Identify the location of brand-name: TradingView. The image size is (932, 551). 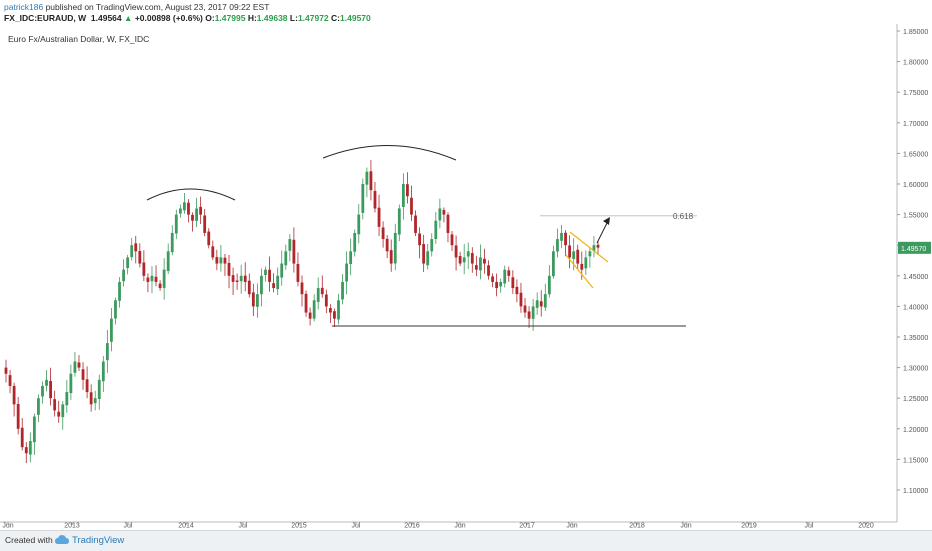
(98, 540).